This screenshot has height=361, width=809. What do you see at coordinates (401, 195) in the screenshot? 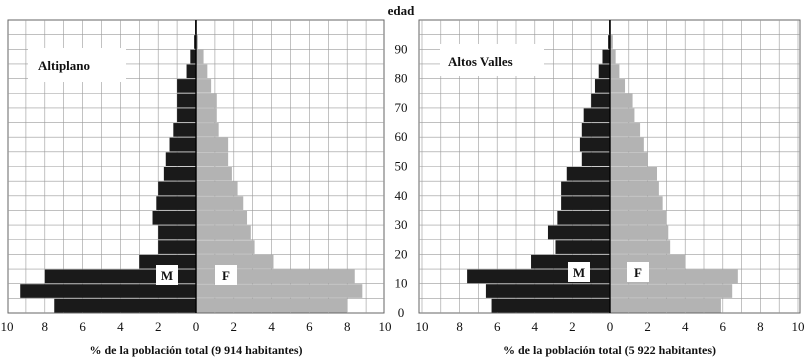
I see `age-tick-label: 40` at bounding box center [401, 195].